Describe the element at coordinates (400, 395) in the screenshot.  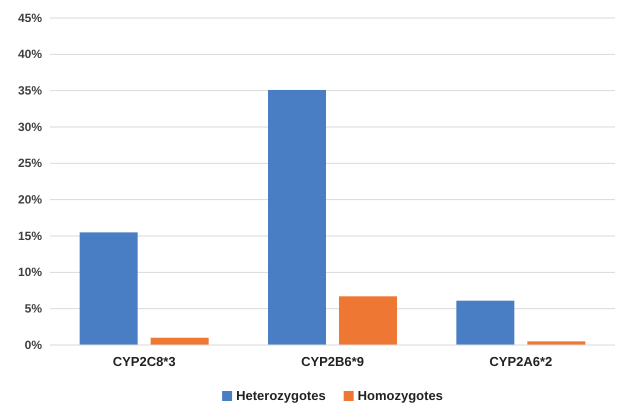
I see `legend-label: Homozygotes` at that location.